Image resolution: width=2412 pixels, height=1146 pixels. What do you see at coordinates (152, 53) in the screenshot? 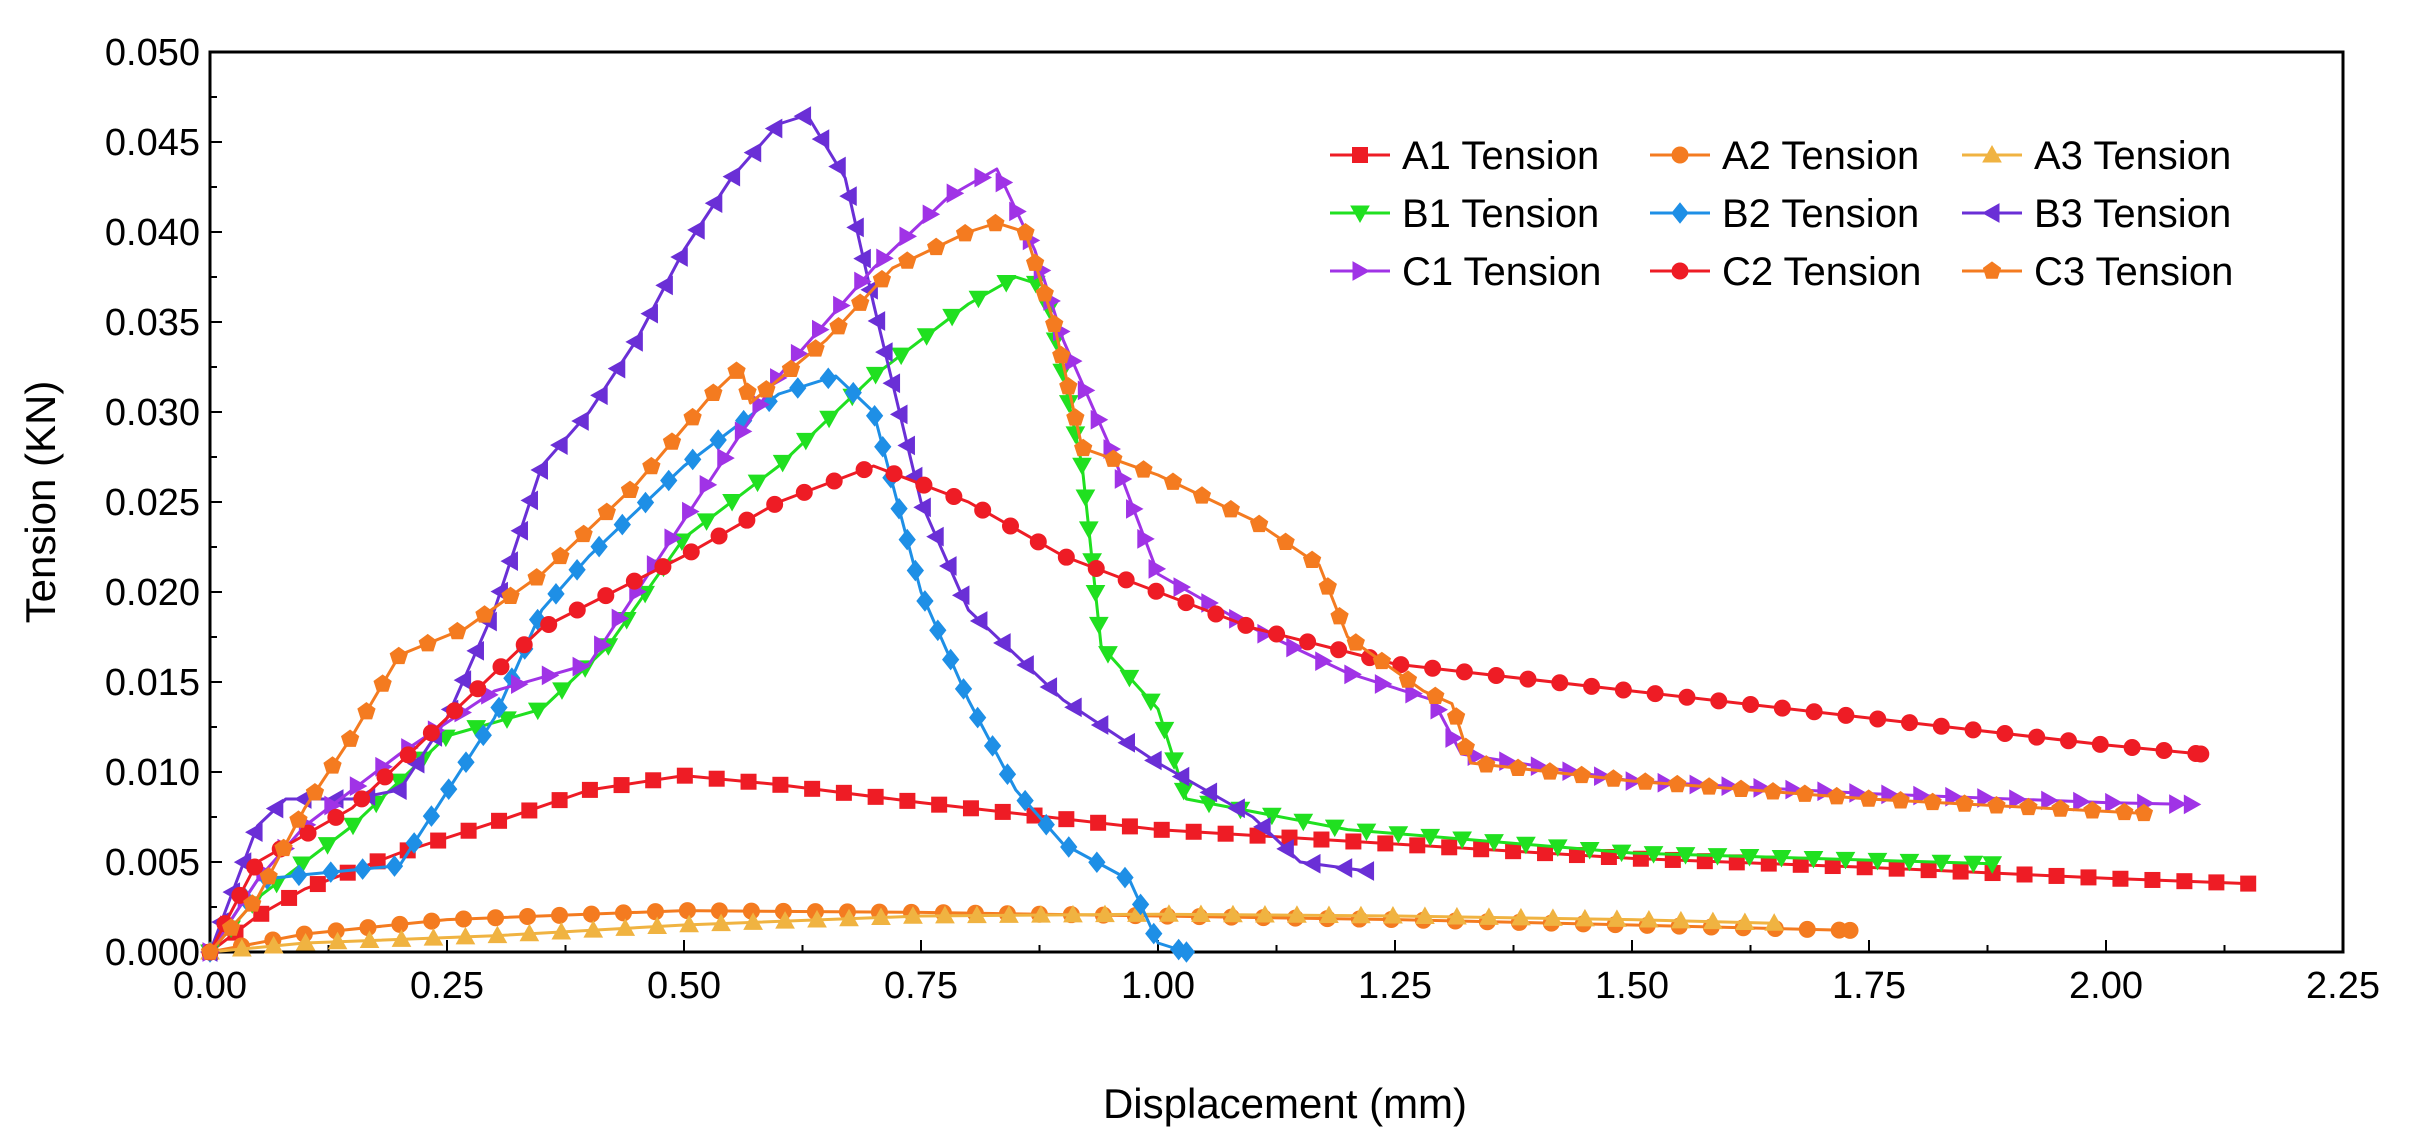
I see `y-tick-label: 0.050` at bounding box center [152, 53].